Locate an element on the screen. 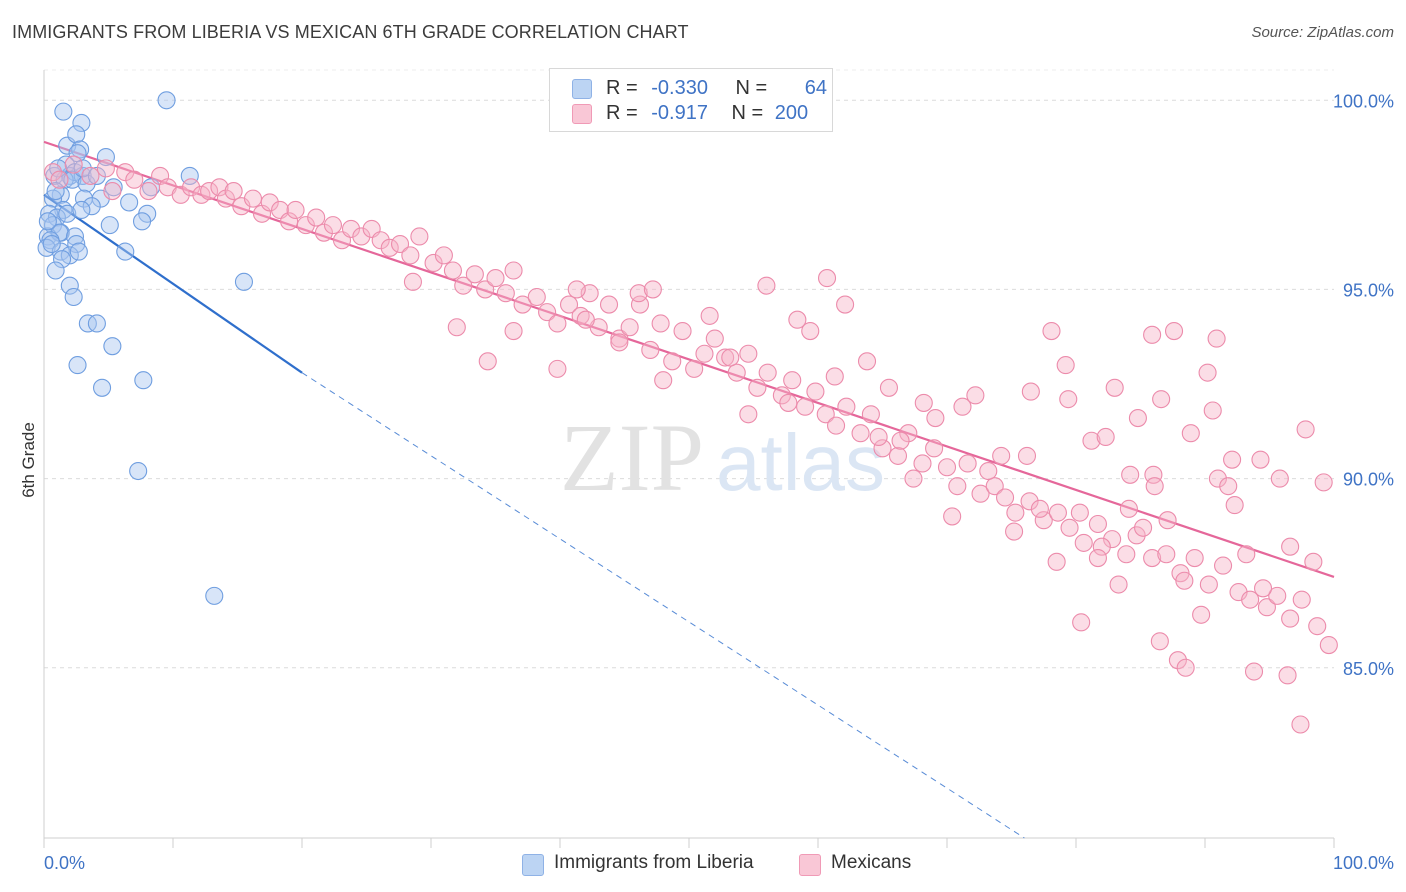 The height and width of the screenshot is (892, 1406). x-tick-label-max: 100.0% is located at coordinates (1363, 863).